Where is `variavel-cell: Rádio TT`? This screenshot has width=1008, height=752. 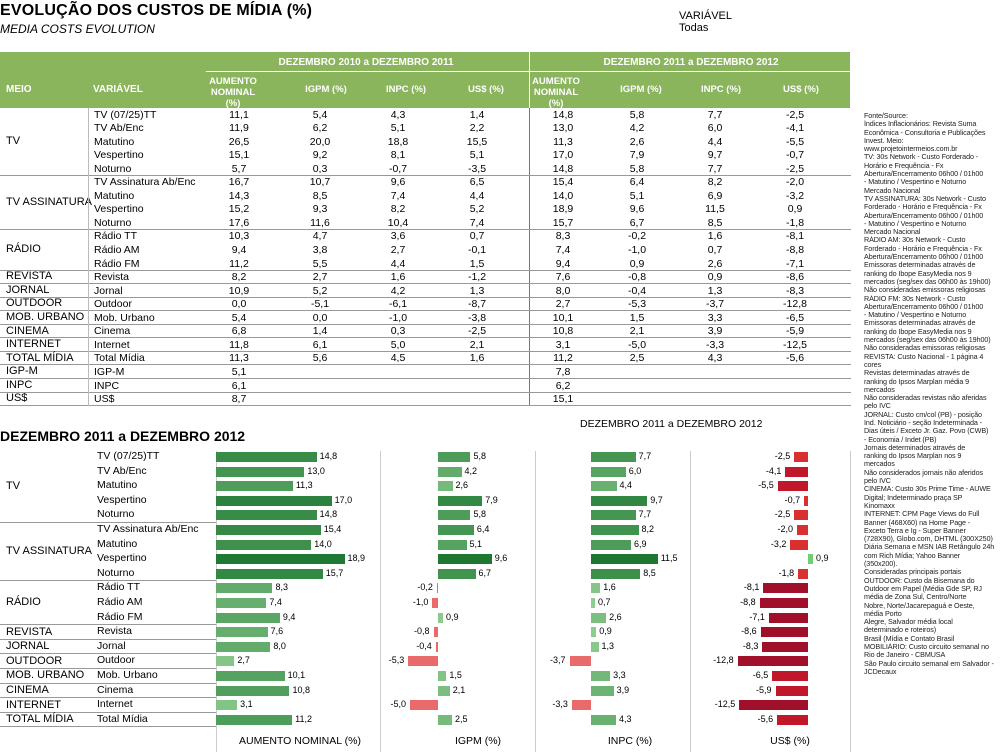
variavel-cell: Rádio TT is located at coordinates (115, 236).